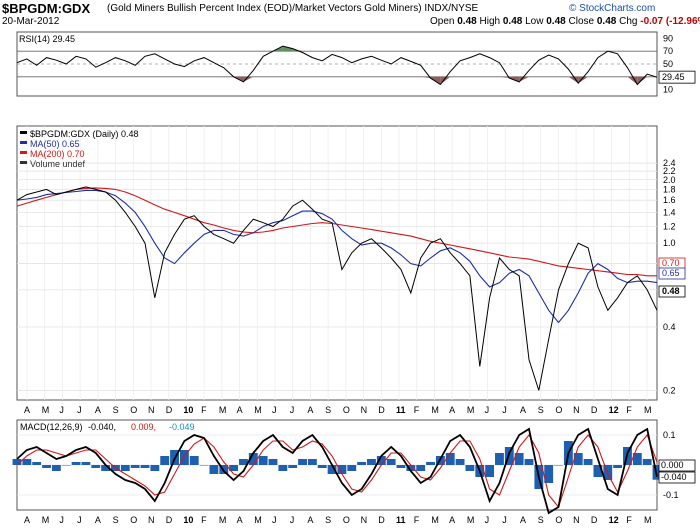  I want to click on macd-legend-part: -0.040,, so click(102, 427).